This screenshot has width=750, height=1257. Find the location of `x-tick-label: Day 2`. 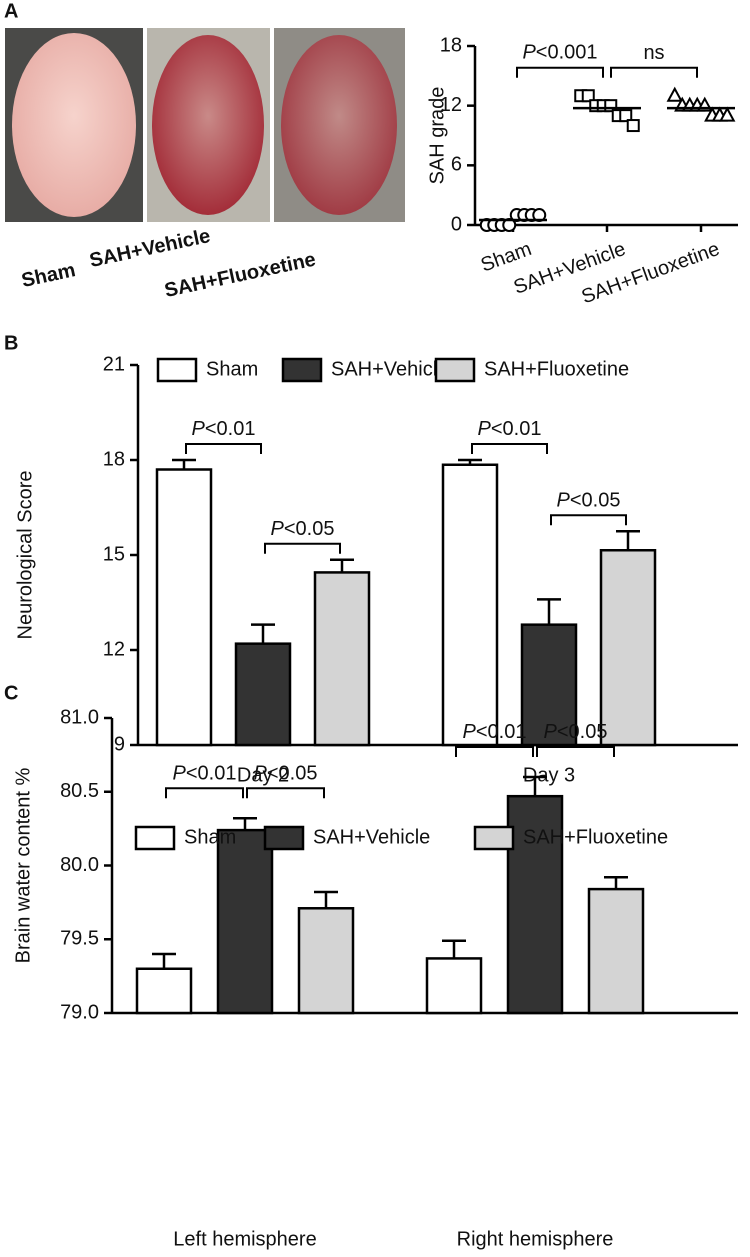

x-tick-label: Day 2 is located at coordinates (263, 775).